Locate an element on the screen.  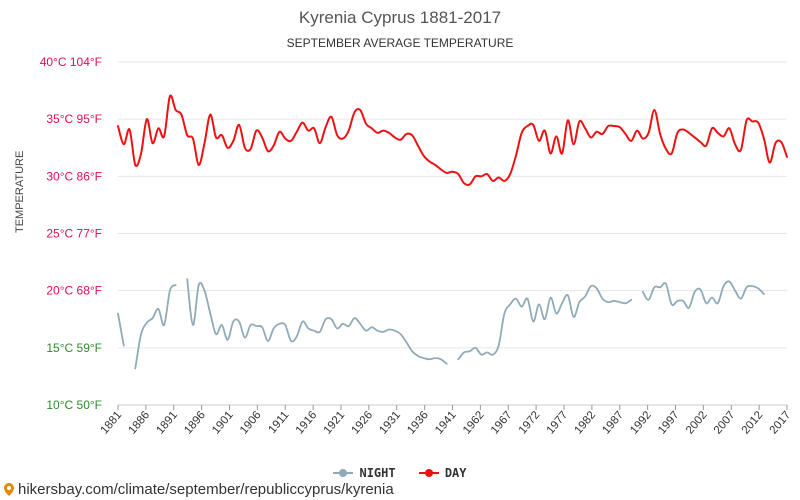
x-tick-label: 1906 is located at coordinates (251, 422).